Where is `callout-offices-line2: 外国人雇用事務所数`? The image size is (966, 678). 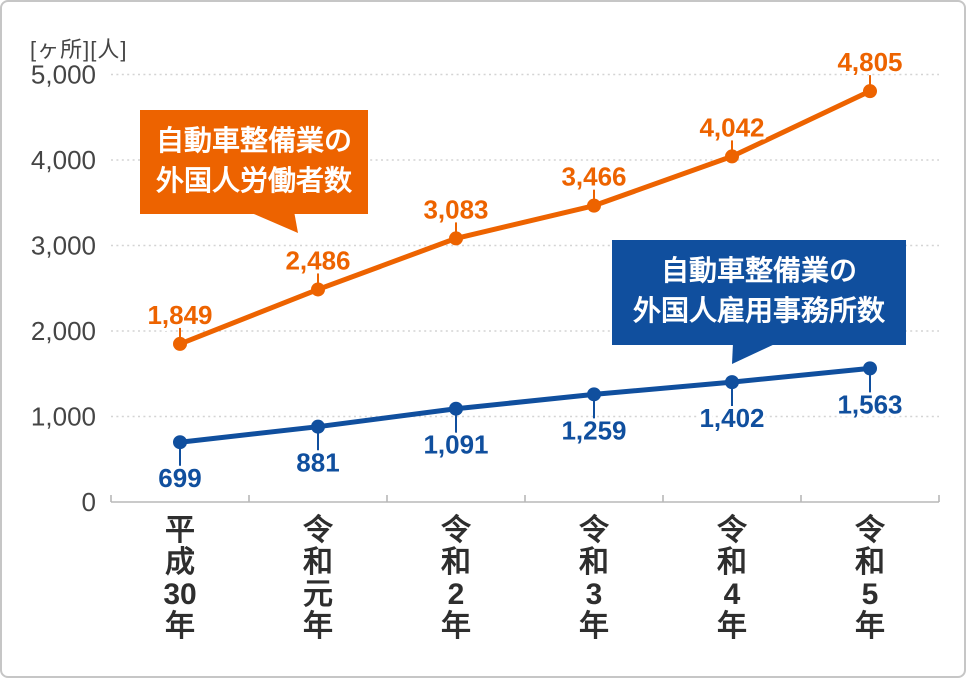 callout-offices-line2: 外国人雇用事務所数 is located at coordinates (758, 310).